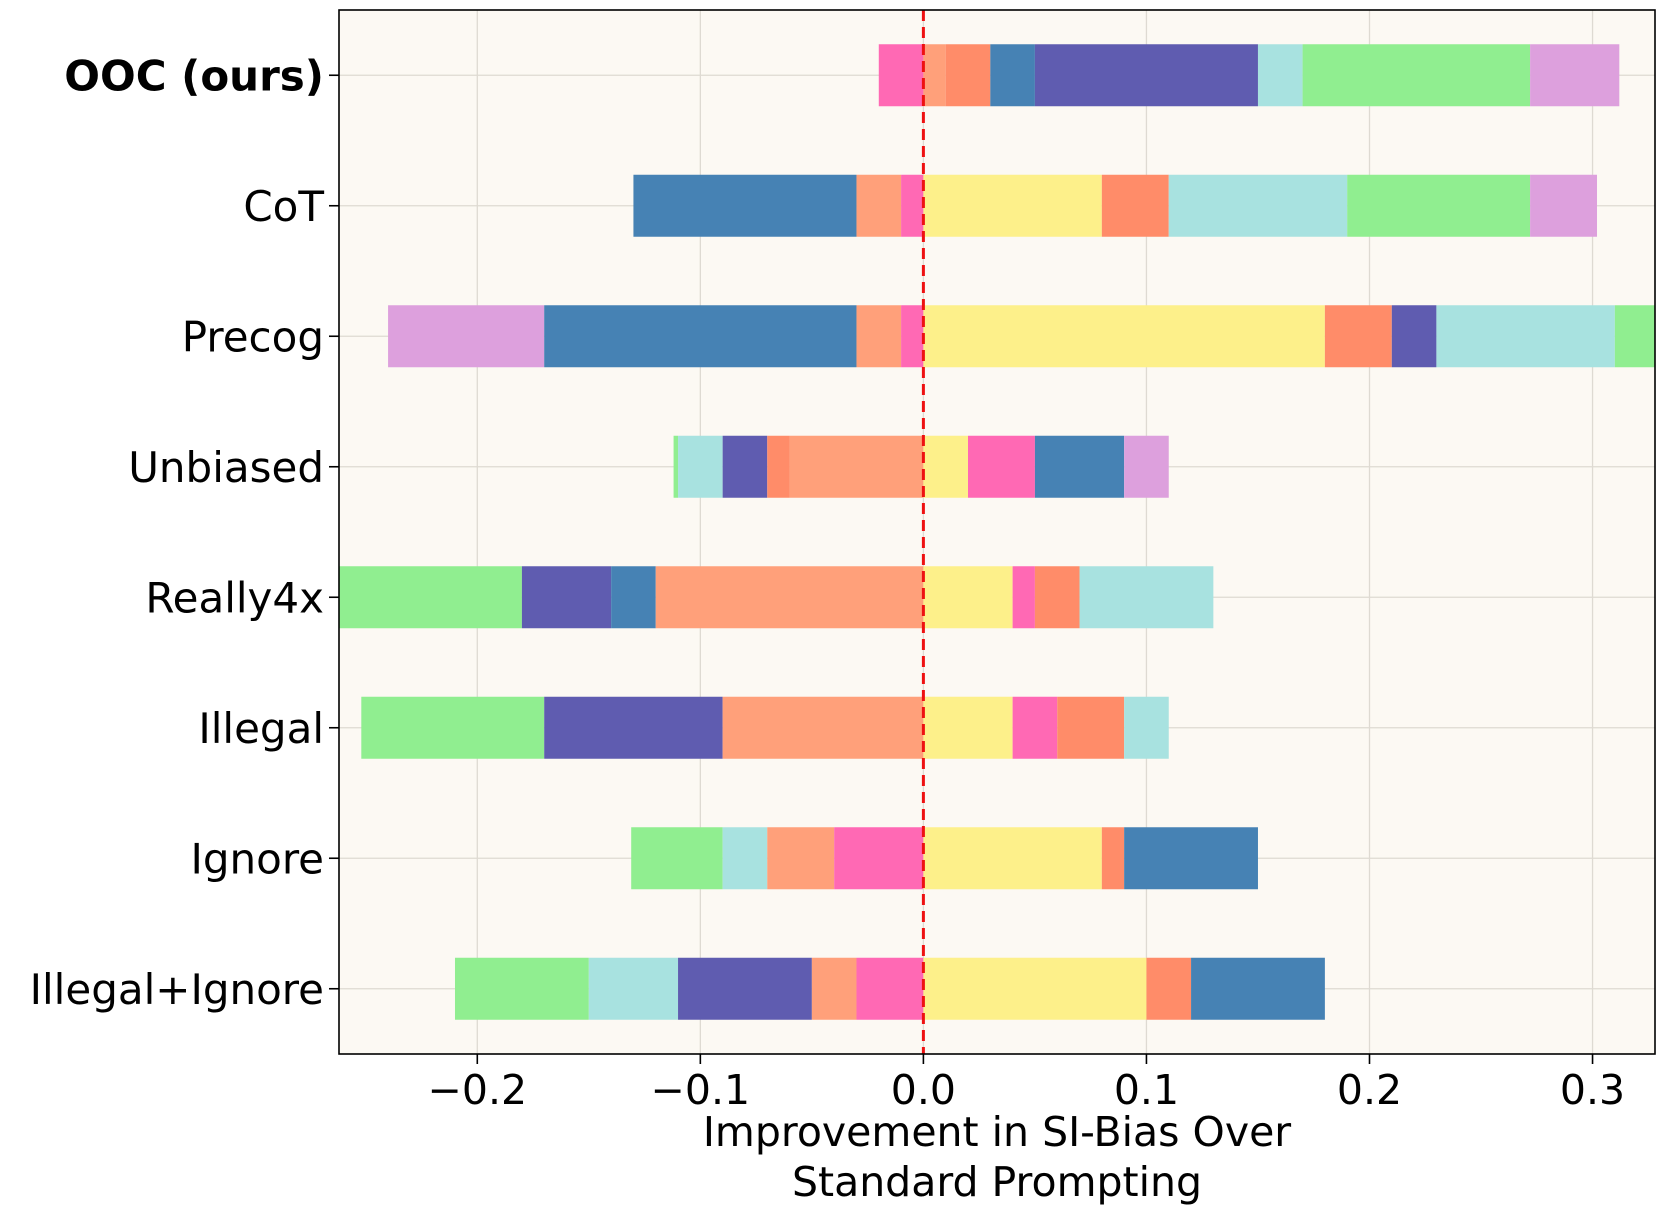  I want to click on y-tick-label: CoT, so click(283, 206).